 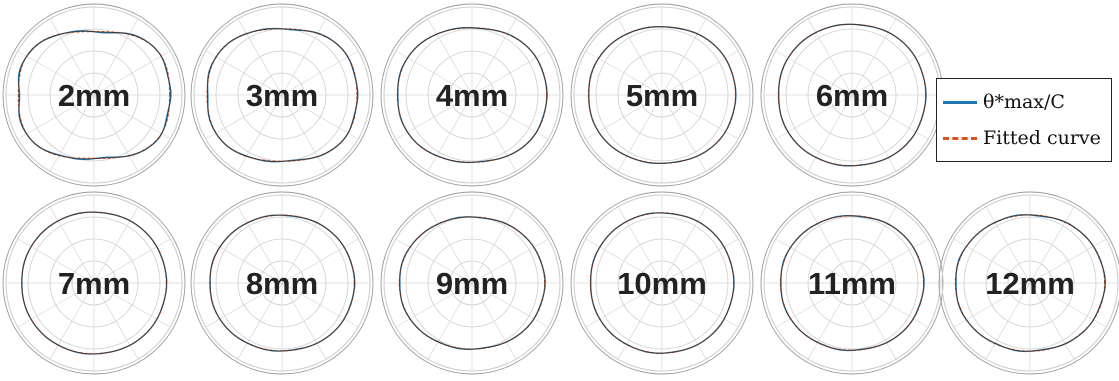 I want to click on panel-label: 2mm, so click(x=94, y=95).